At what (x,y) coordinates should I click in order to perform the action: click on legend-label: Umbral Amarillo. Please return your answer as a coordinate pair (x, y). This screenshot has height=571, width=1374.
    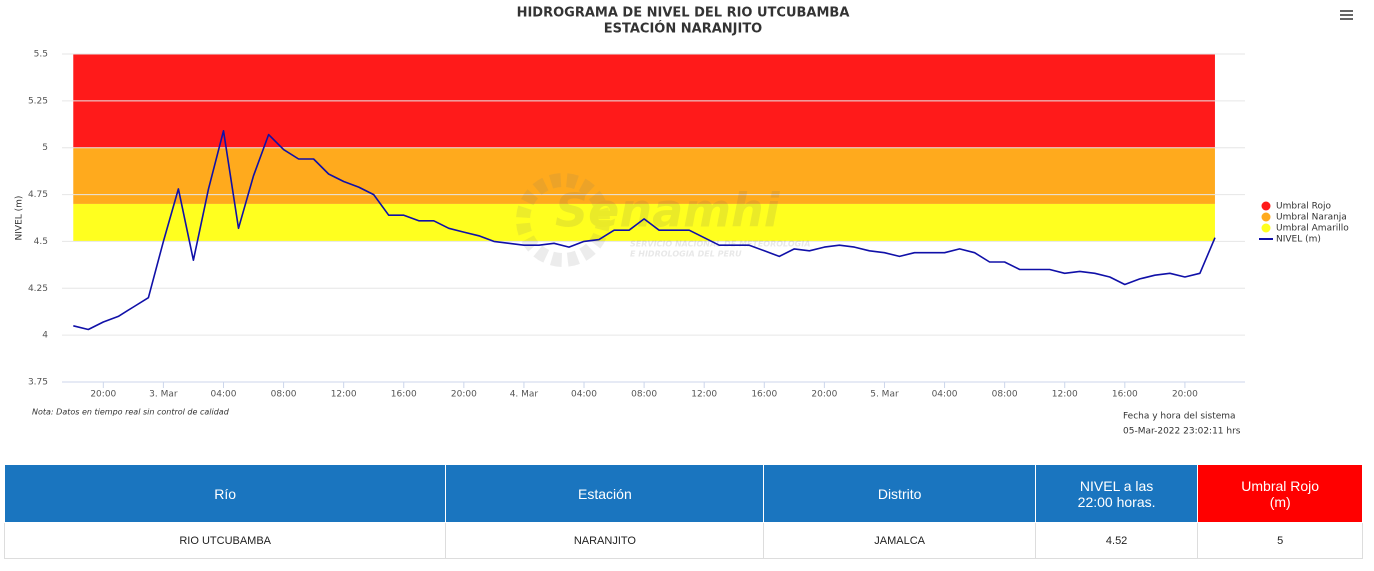
    Looking at the image, I should click on (1312, 229).